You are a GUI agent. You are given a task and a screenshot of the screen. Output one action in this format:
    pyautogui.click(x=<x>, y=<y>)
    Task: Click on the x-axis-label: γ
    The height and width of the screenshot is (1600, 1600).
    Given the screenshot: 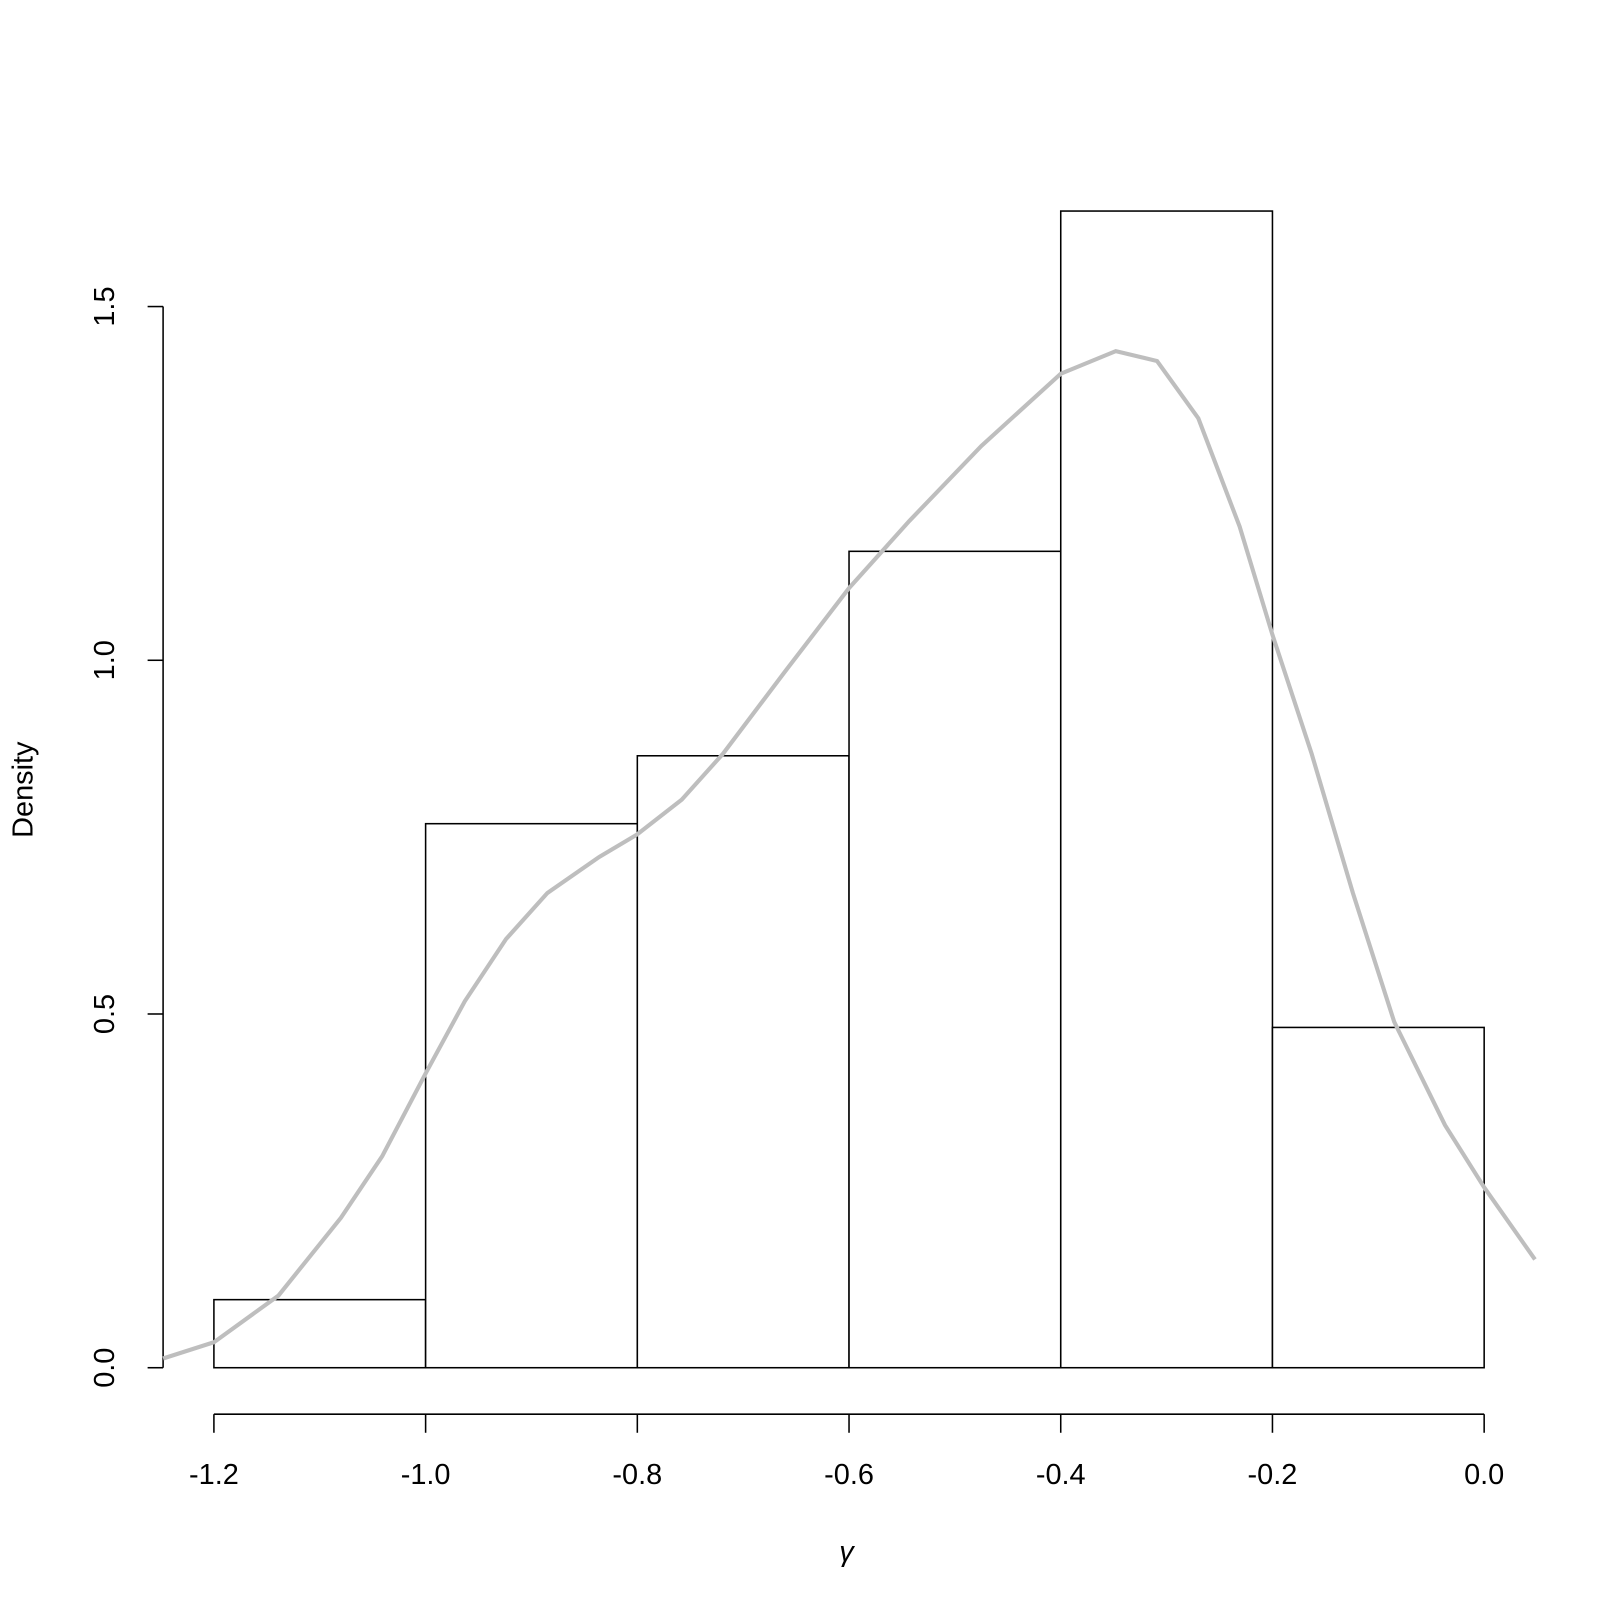 What is the action you would take?
    pyautogui.click(x=847, y=1552)
    